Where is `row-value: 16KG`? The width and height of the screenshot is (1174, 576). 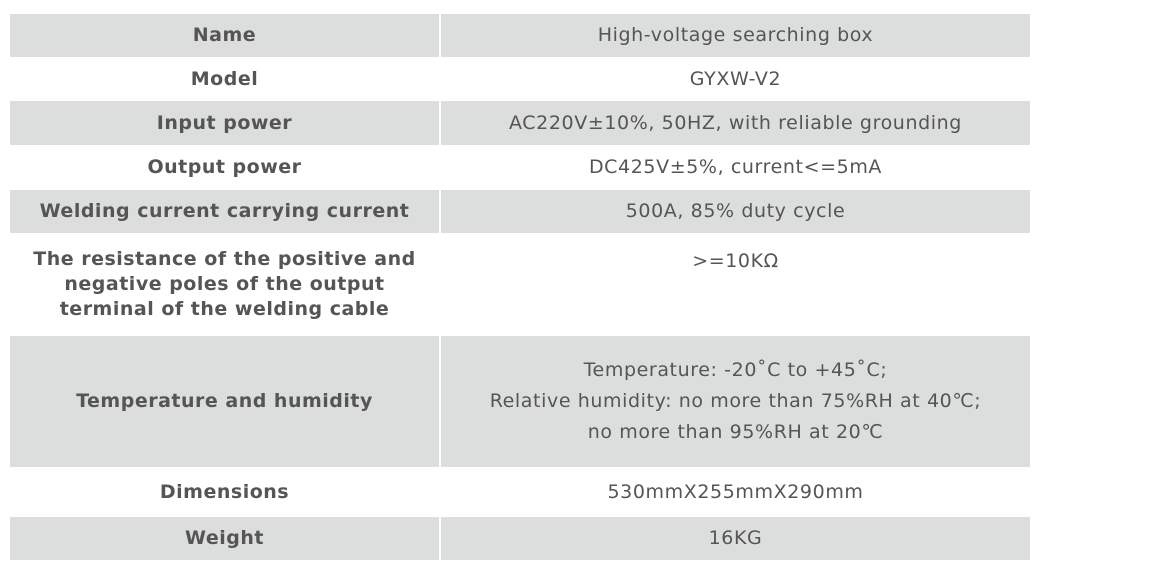
row-value: 16KG is located at coordinates (735, 538).